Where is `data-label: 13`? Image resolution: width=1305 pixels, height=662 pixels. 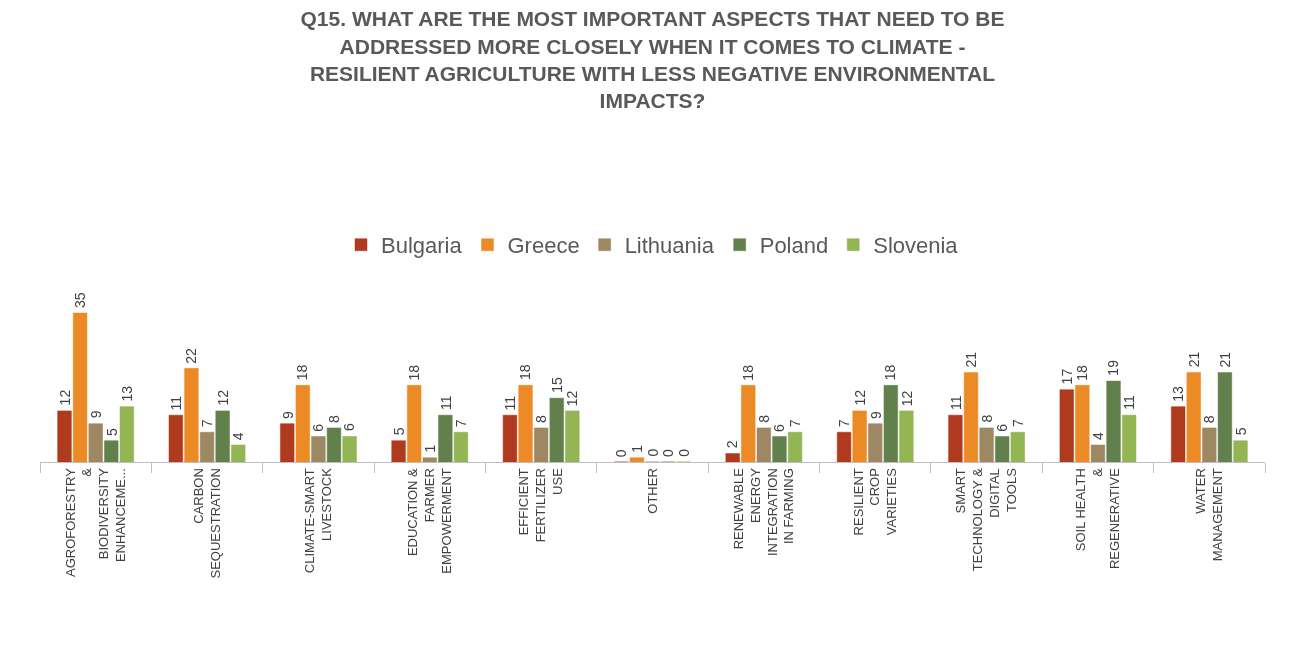
data-label: 13 is located at coordinates (1178, 394).